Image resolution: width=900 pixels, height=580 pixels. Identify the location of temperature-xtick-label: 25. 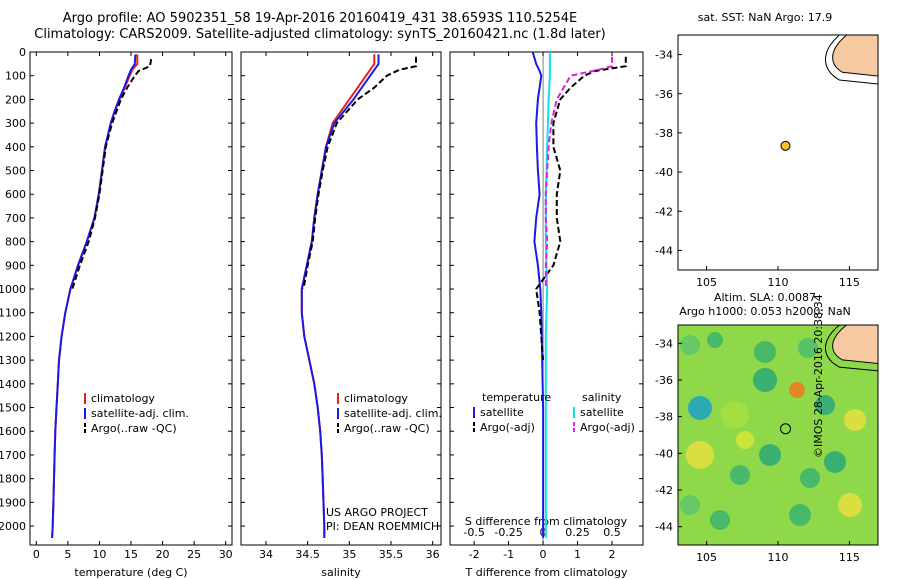
(194, 554).